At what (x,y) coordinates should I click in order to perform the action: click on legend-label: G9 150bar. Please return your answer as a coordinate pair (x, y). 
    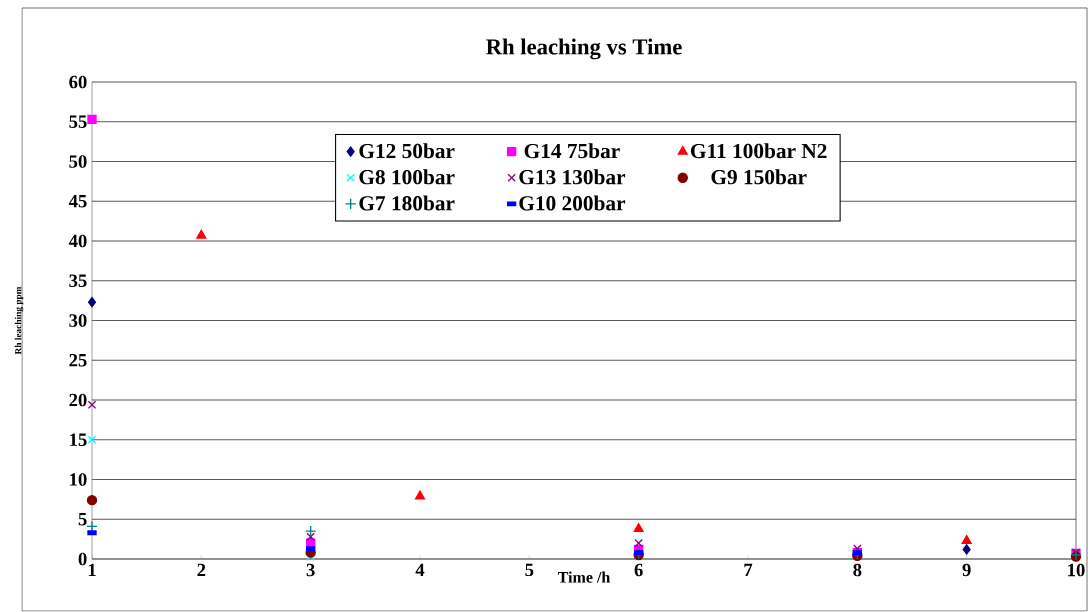
    Looking at the image, I should click on (759, 177).